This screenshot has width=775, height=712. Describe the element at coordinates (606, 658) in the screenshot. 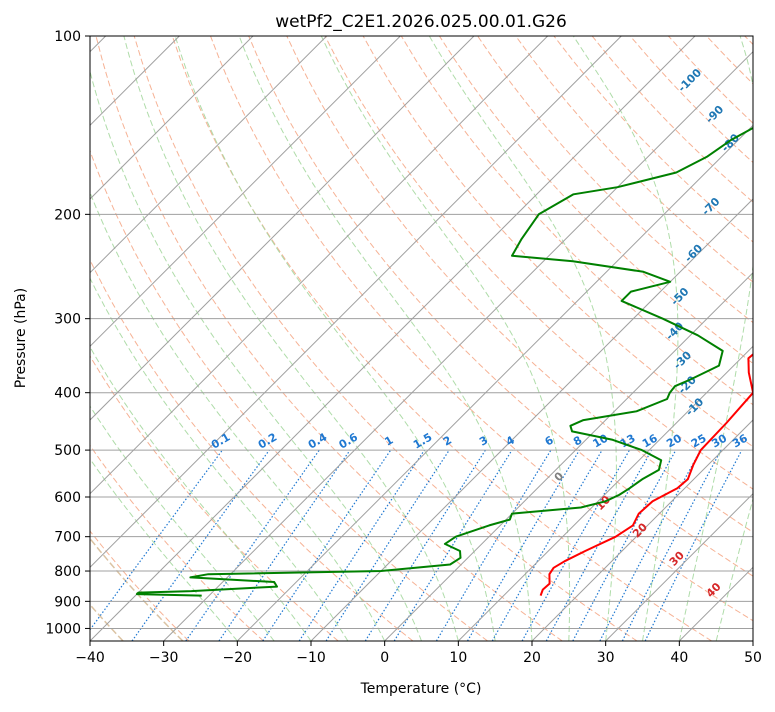

I see `x-tick-label: 30` at that location.